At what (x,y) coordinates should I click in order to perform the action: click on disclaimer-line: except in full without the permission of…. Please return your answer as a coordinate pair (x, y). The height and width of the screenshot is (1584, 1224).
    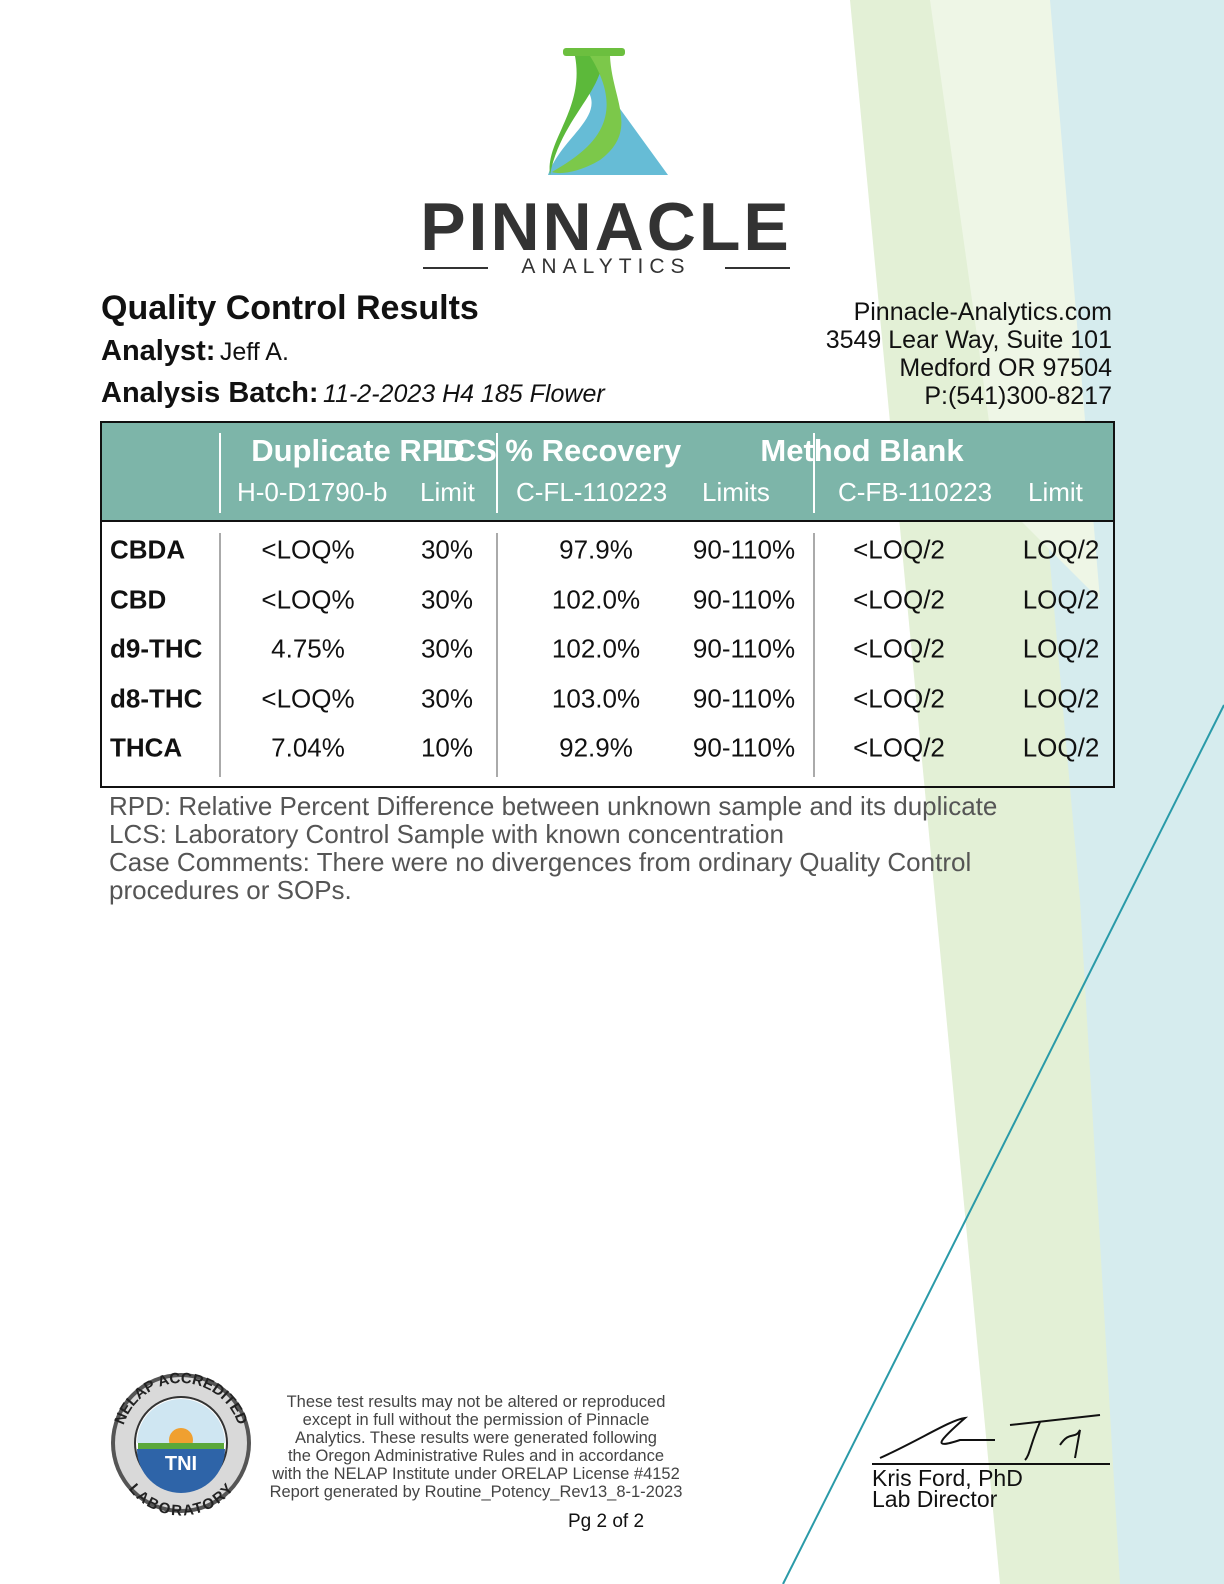
    Looking at the image, I should click on (476, 1420).